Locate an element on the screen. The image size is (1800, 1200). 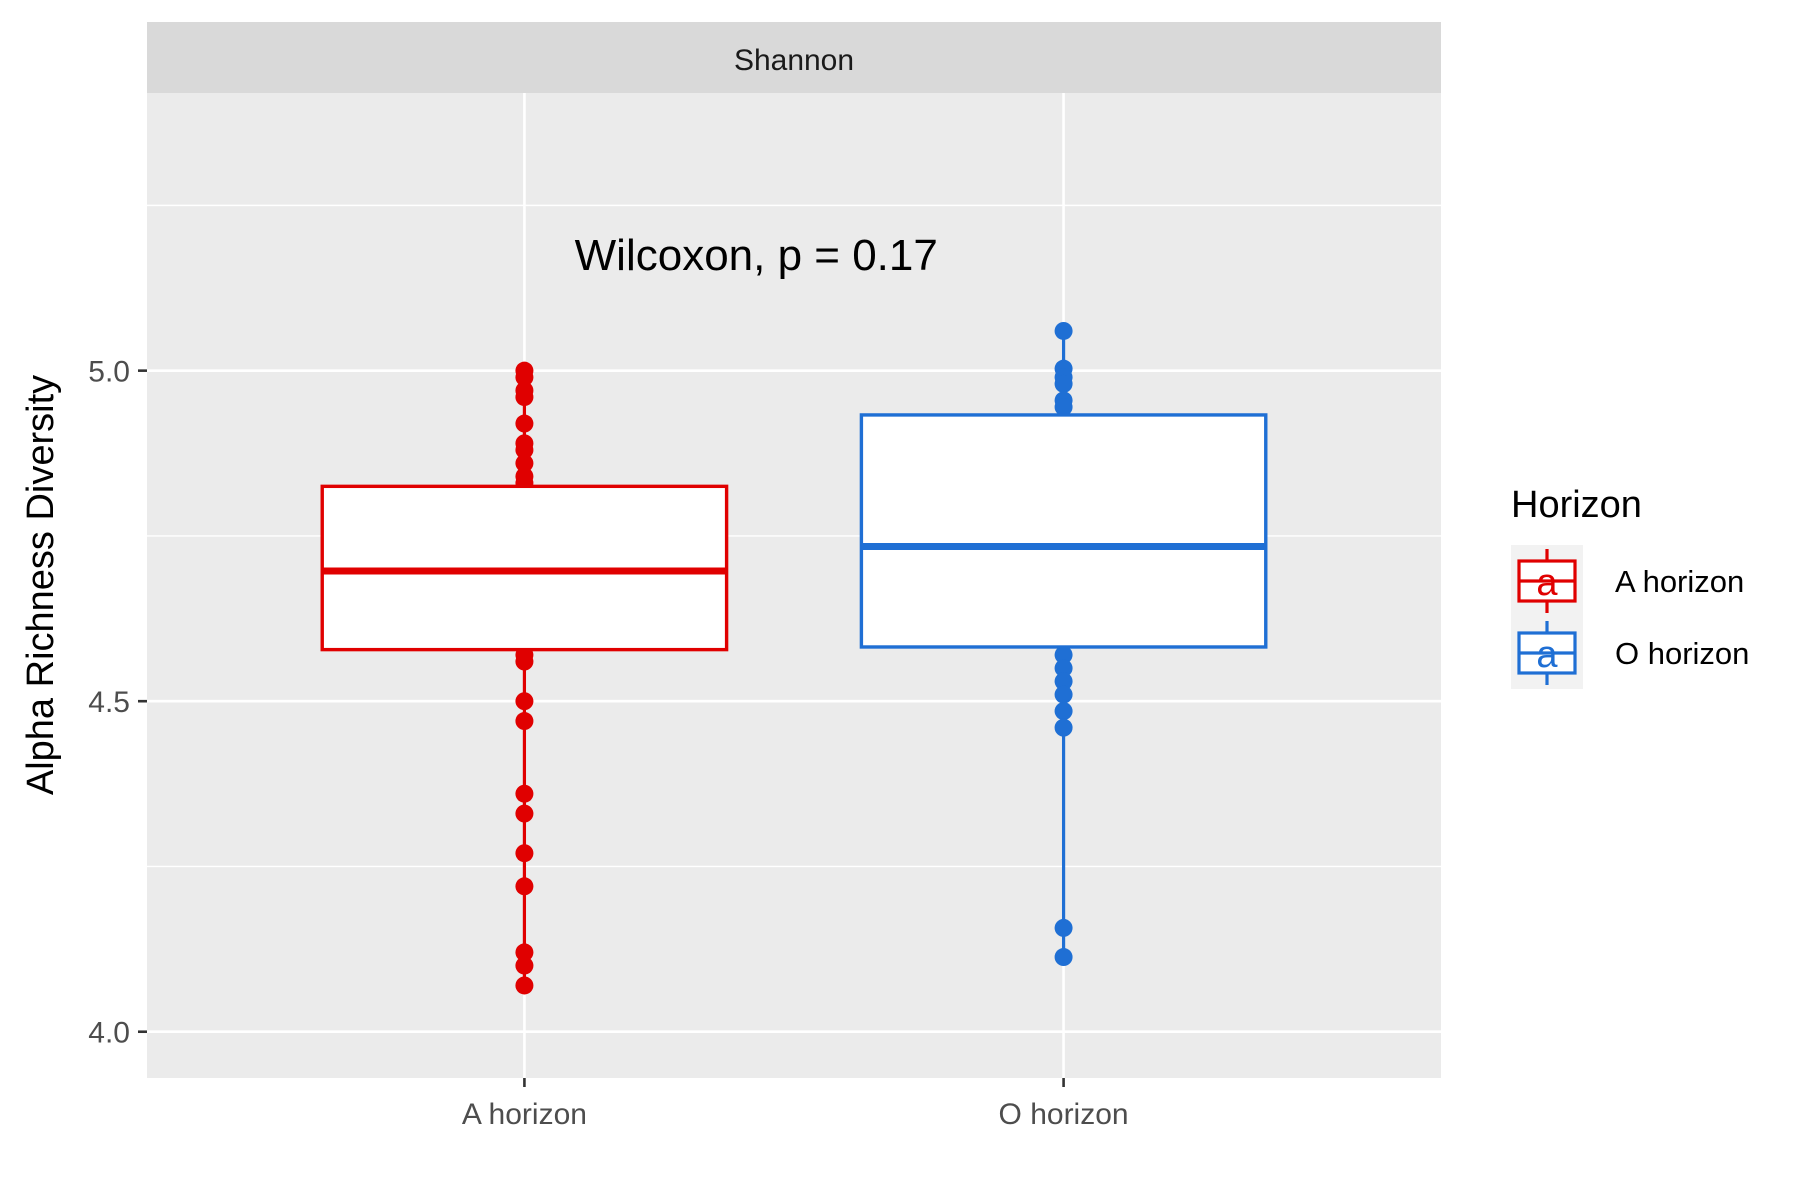
y-tick-label-0: 4.0 is located at coordinates (109, 1033).